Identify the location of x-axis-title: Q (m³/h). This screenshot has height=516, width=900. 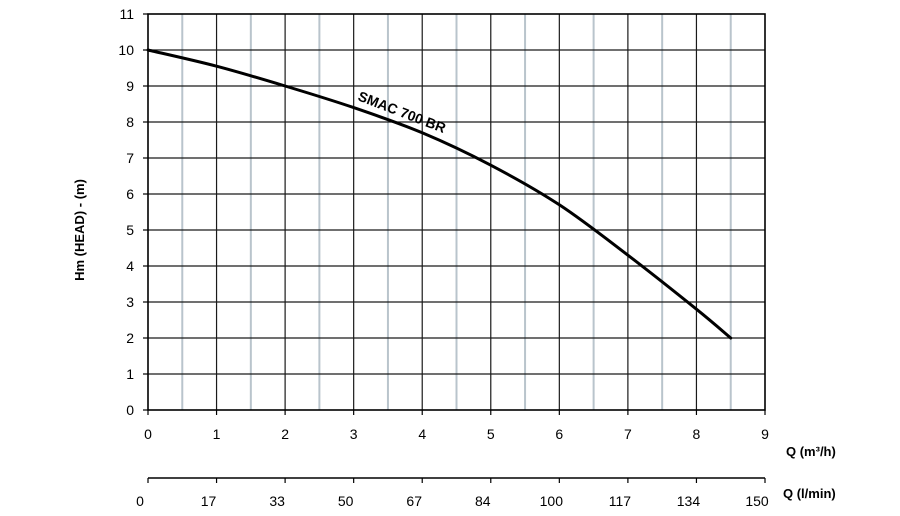
(811, 451).